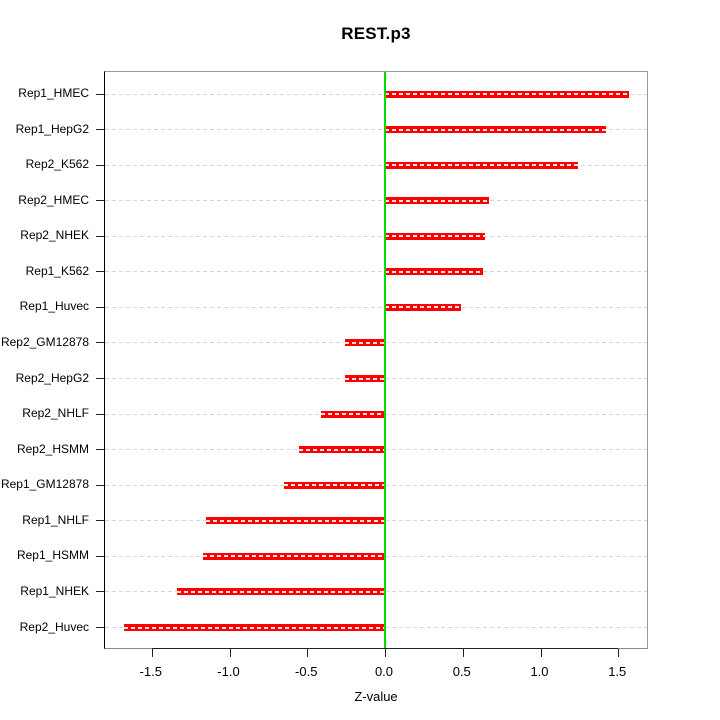 The height and width of the screenshot is (720, 720). I want to click on category-label: Rep1_NHLF, so click(55, 519).